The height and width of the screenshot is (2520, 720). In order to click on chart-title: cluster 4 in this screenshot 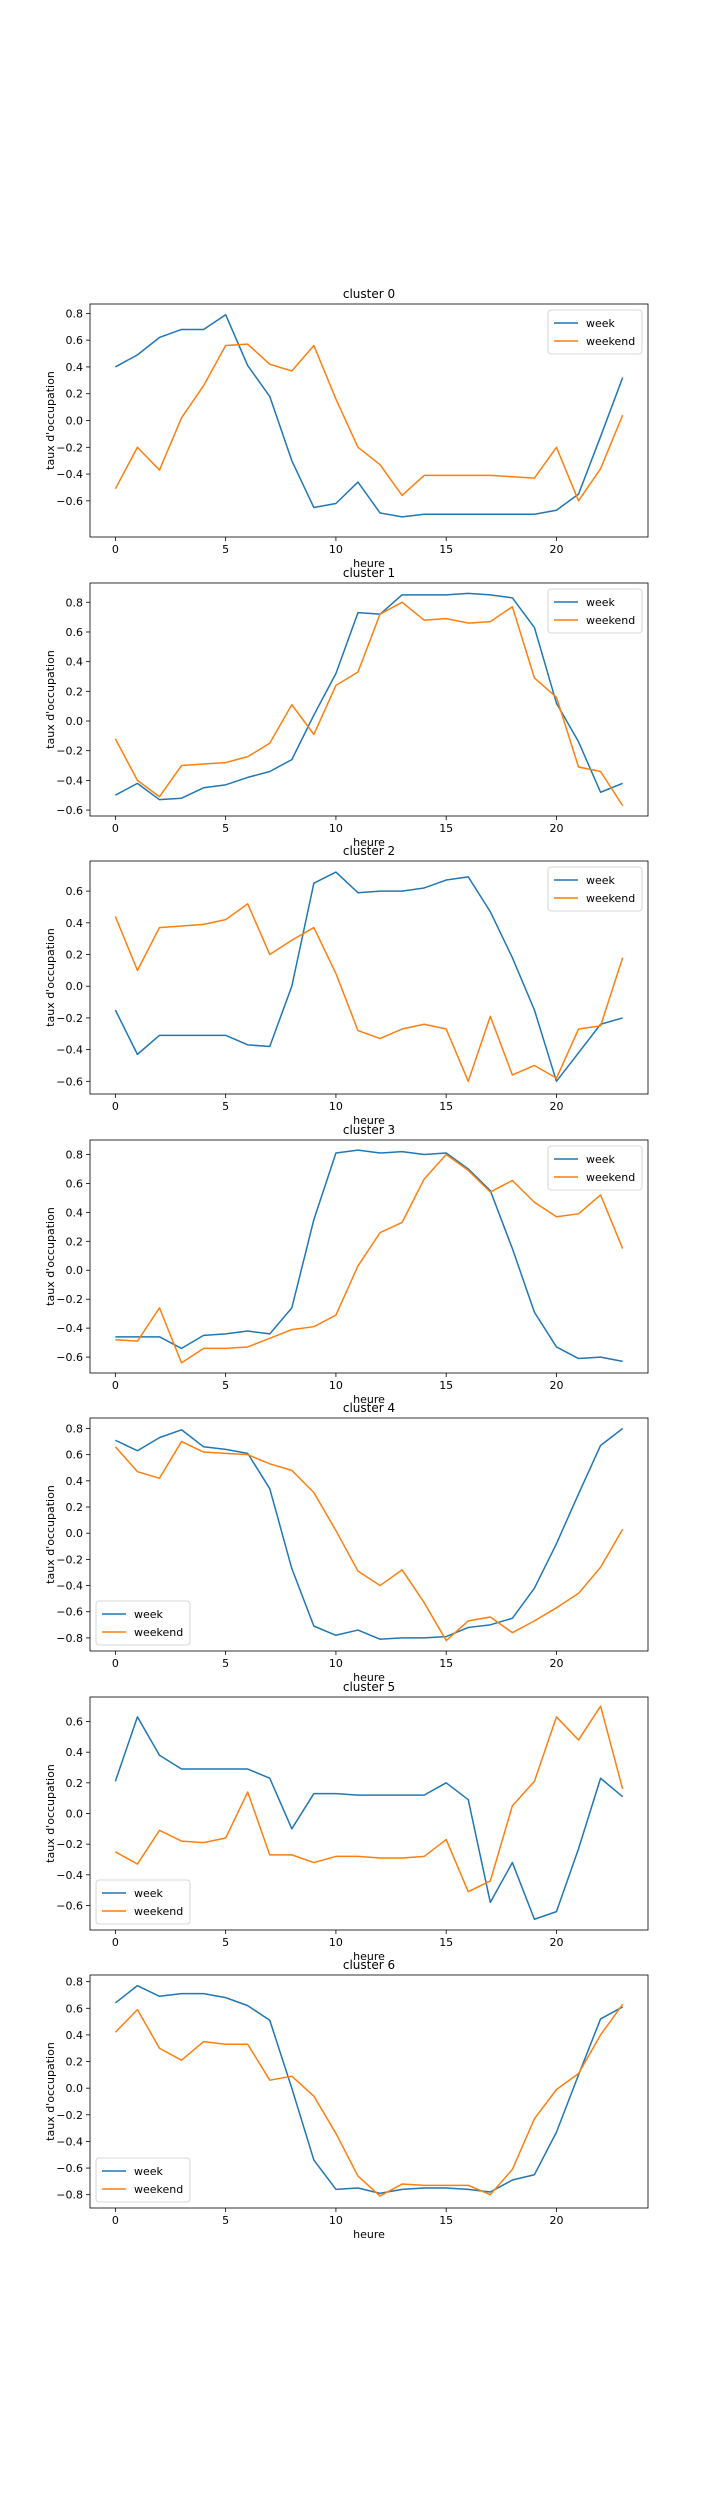, I will do `click(369, 1408)`.